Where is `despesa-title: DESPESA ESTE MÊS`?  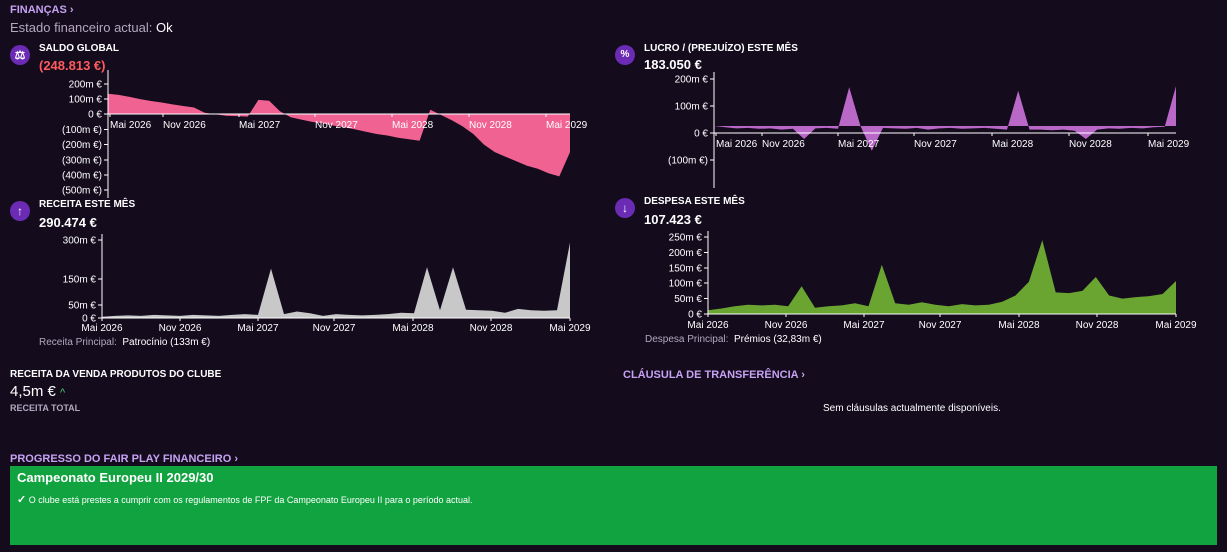 despesa-title: DESPESA ESTE MÊS is located at coordinates (694, 201).